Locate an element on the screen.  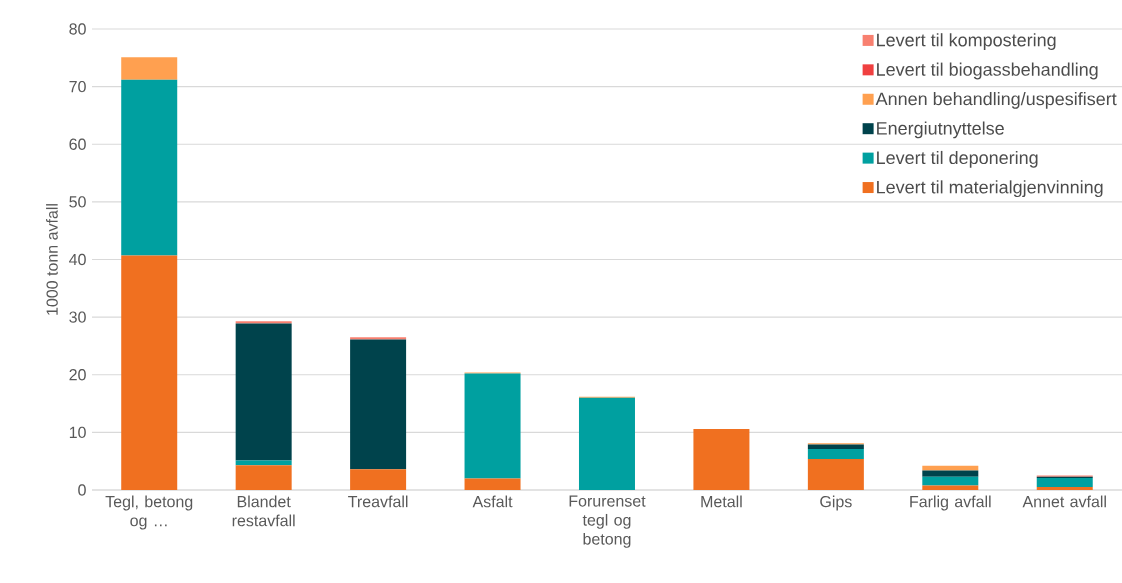
x-tick-label: Treavfall is located at coordinates (378, 501).